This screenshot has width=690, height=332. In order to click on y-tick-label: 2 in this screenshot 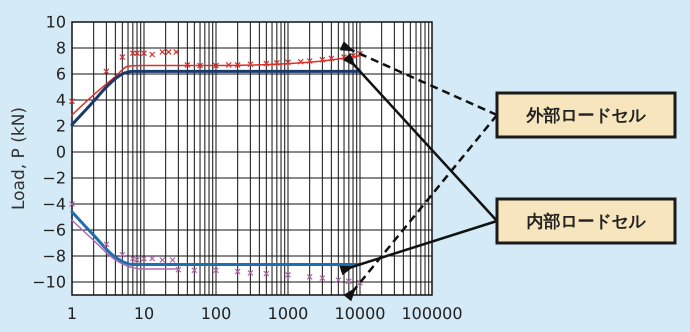, I will do `click(61, 126)`.